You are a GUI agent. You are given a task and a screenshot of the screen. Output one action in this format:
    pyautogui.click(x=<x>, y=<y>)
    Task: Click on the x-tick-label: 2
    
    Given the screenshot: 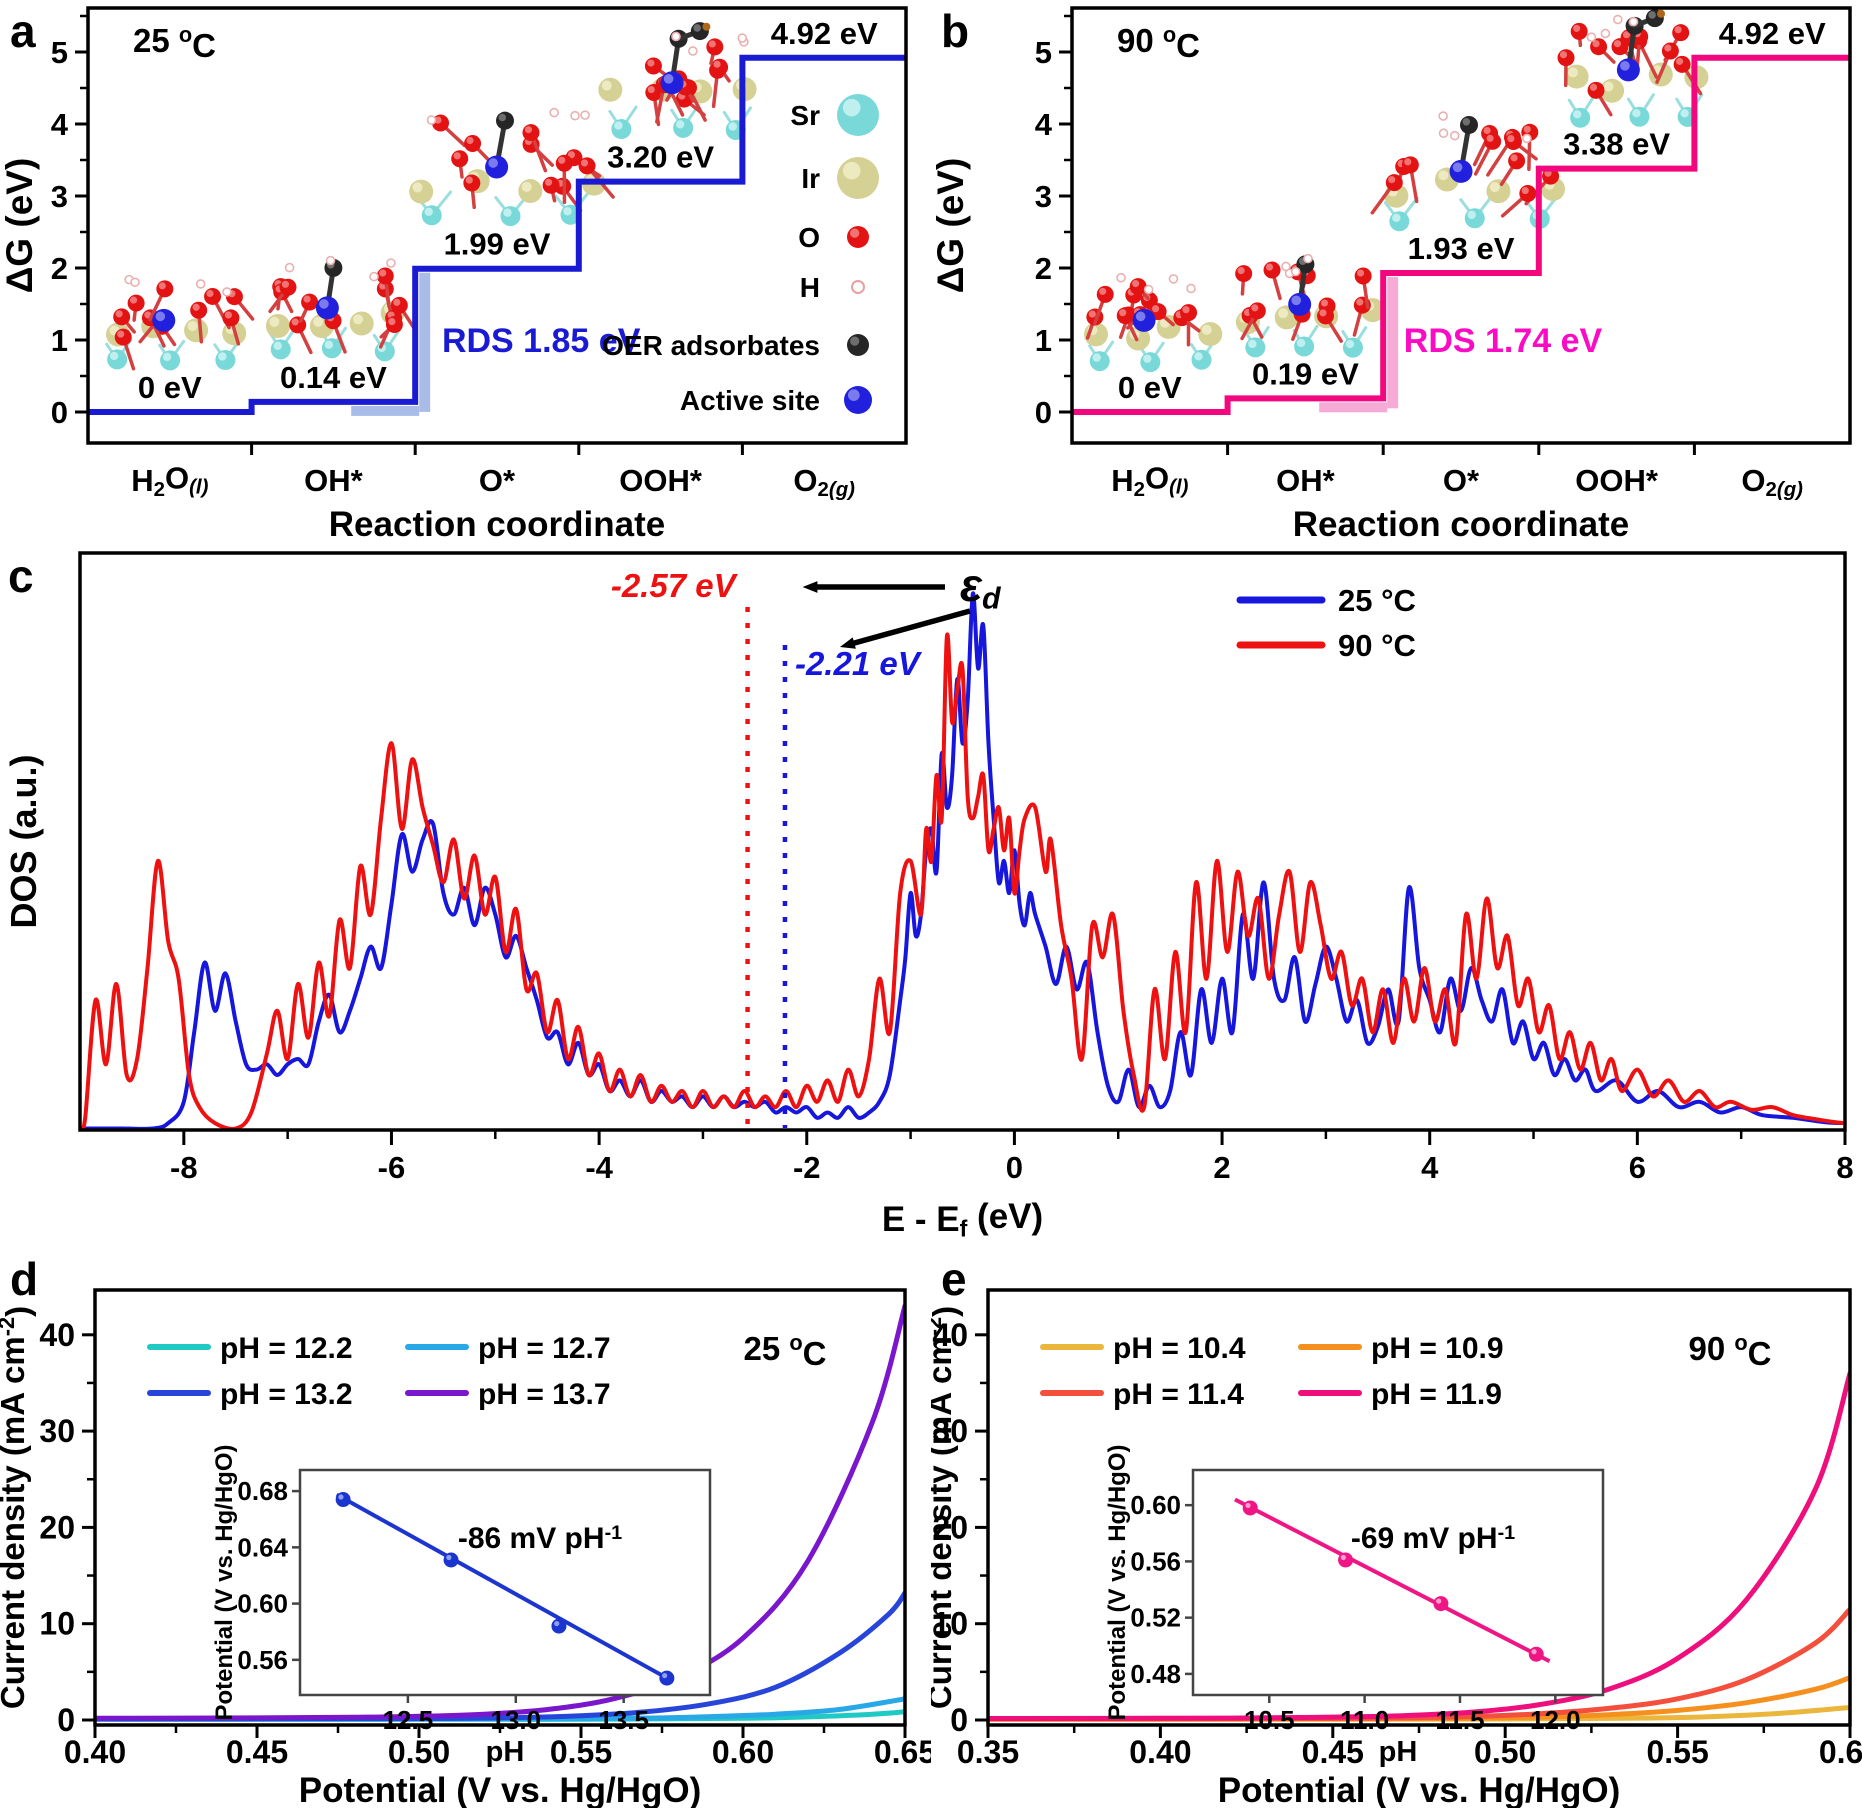 What is the action you would take?
    pyautogui.click(x=1221, y=1167)
    